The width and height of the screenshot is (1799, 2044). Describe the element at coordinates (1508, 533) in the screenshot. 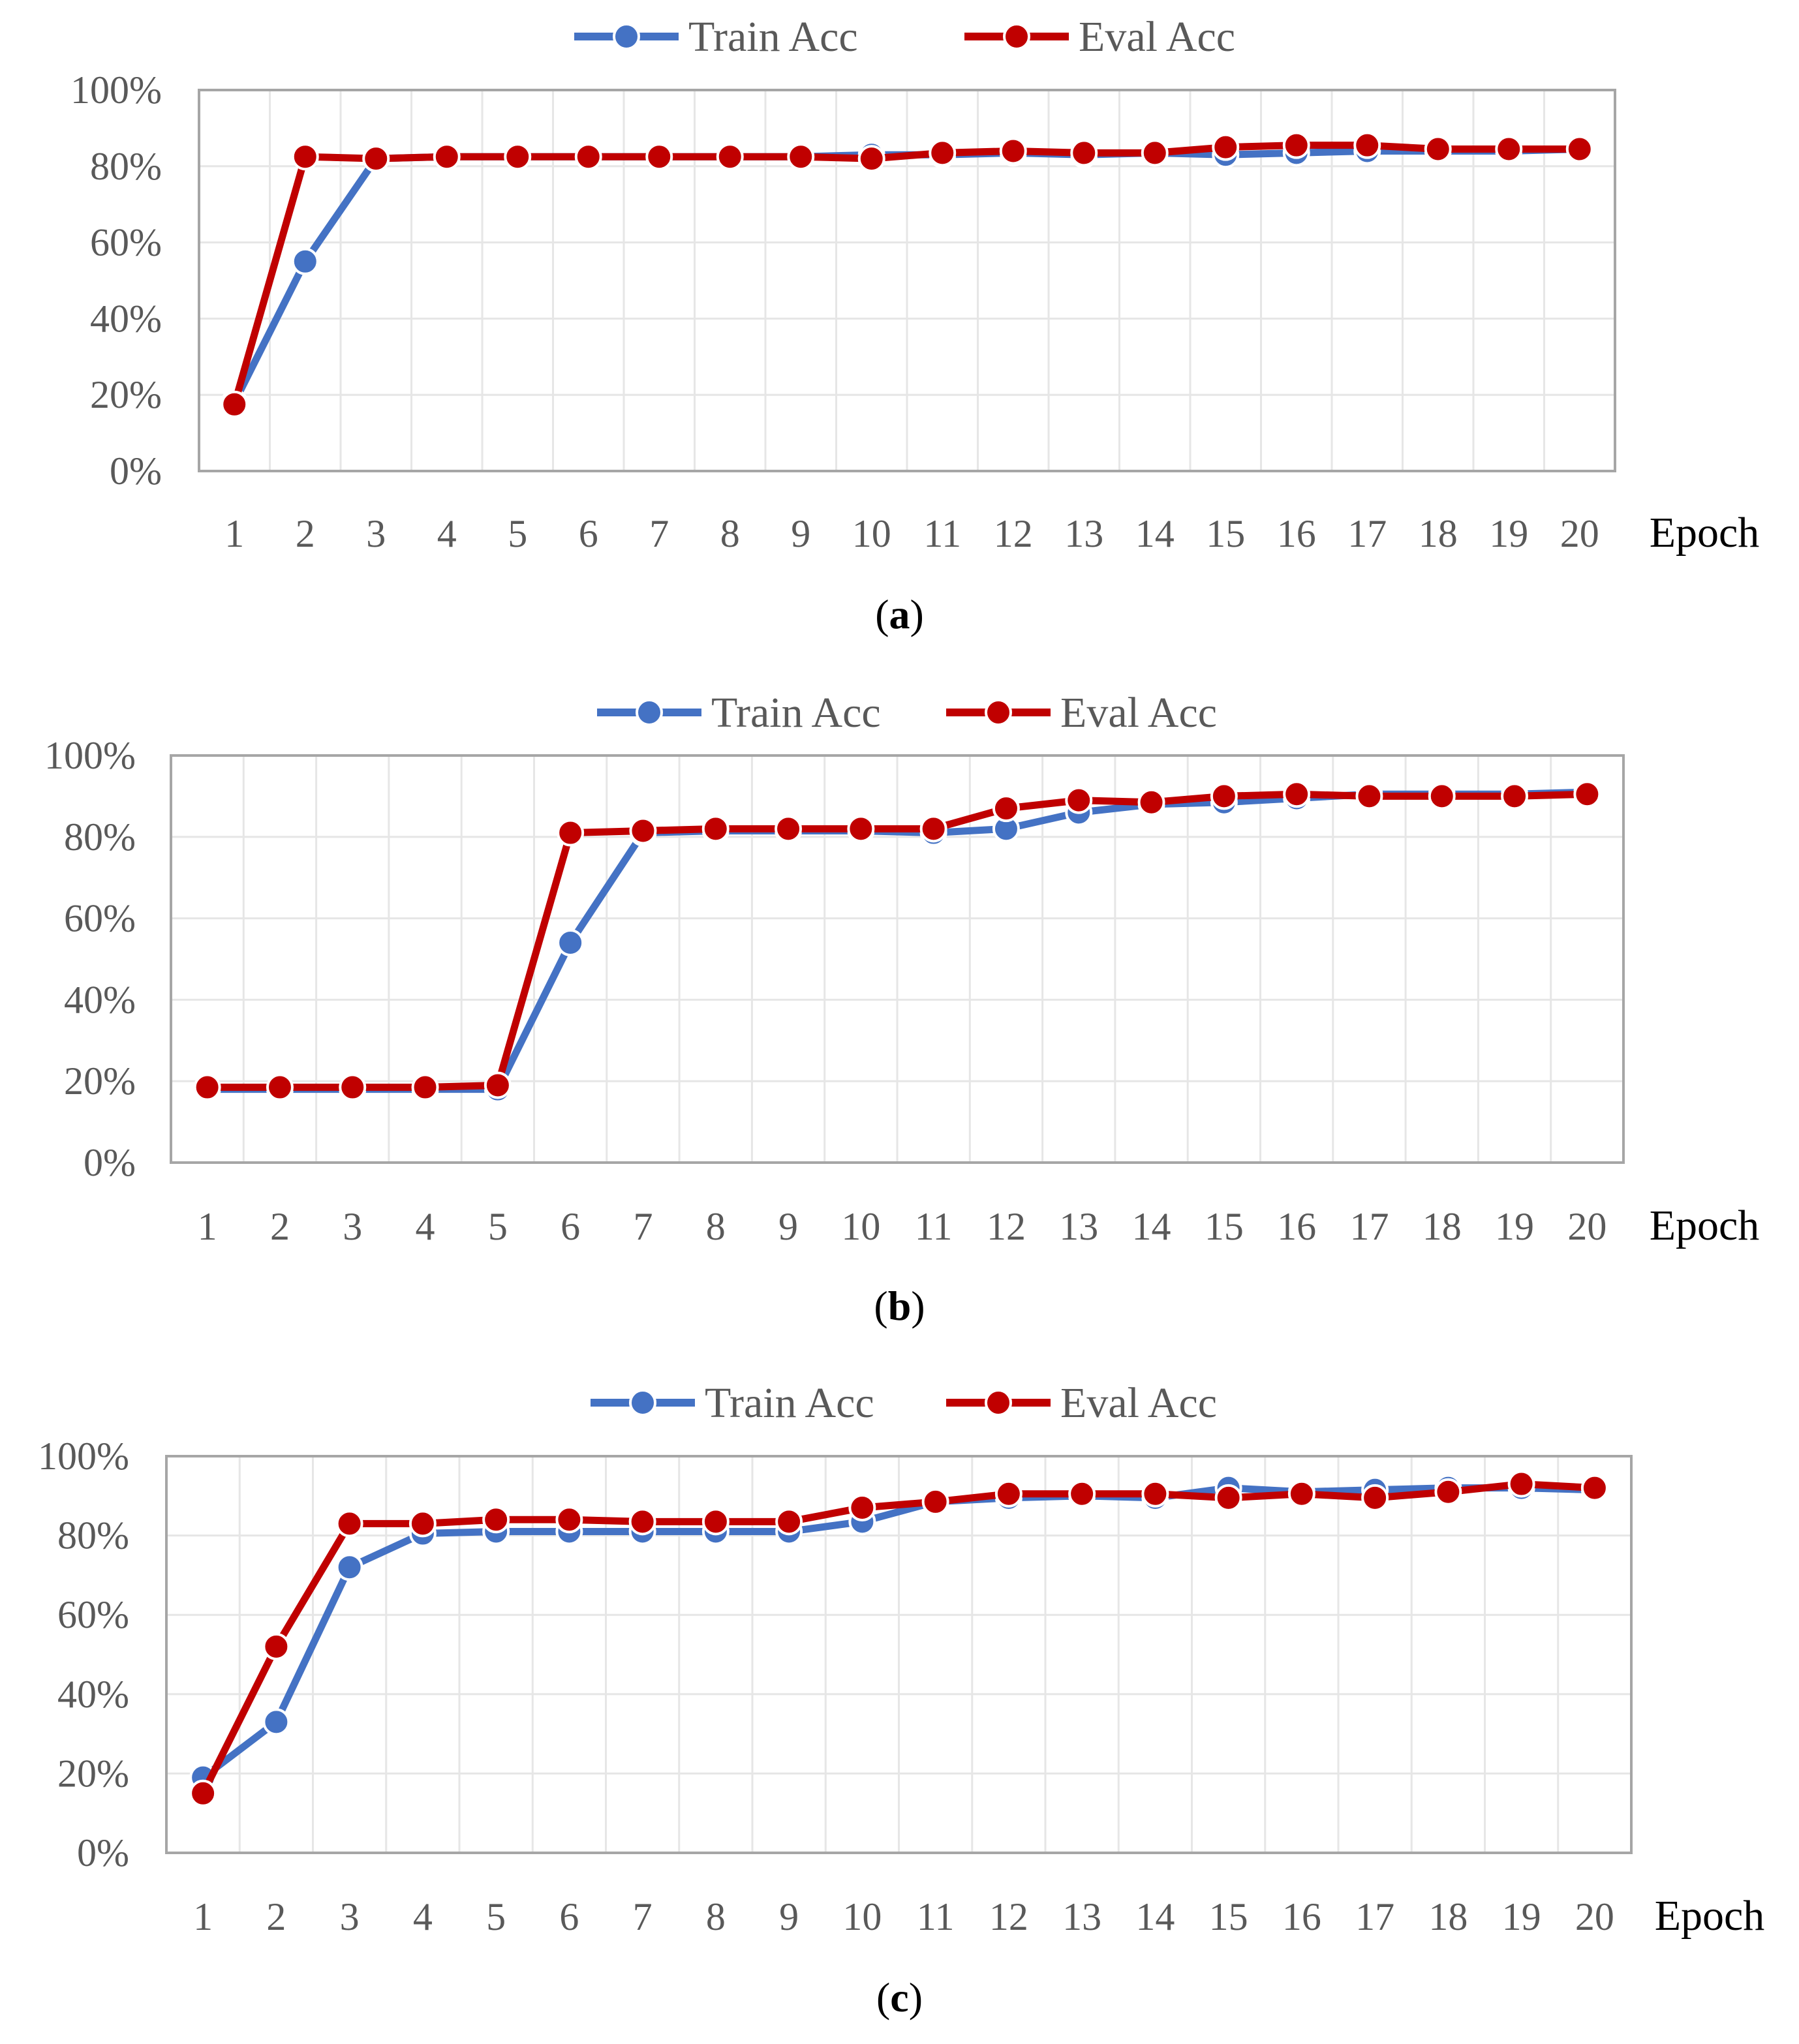

I see `x-tick-label: 19` at that location.